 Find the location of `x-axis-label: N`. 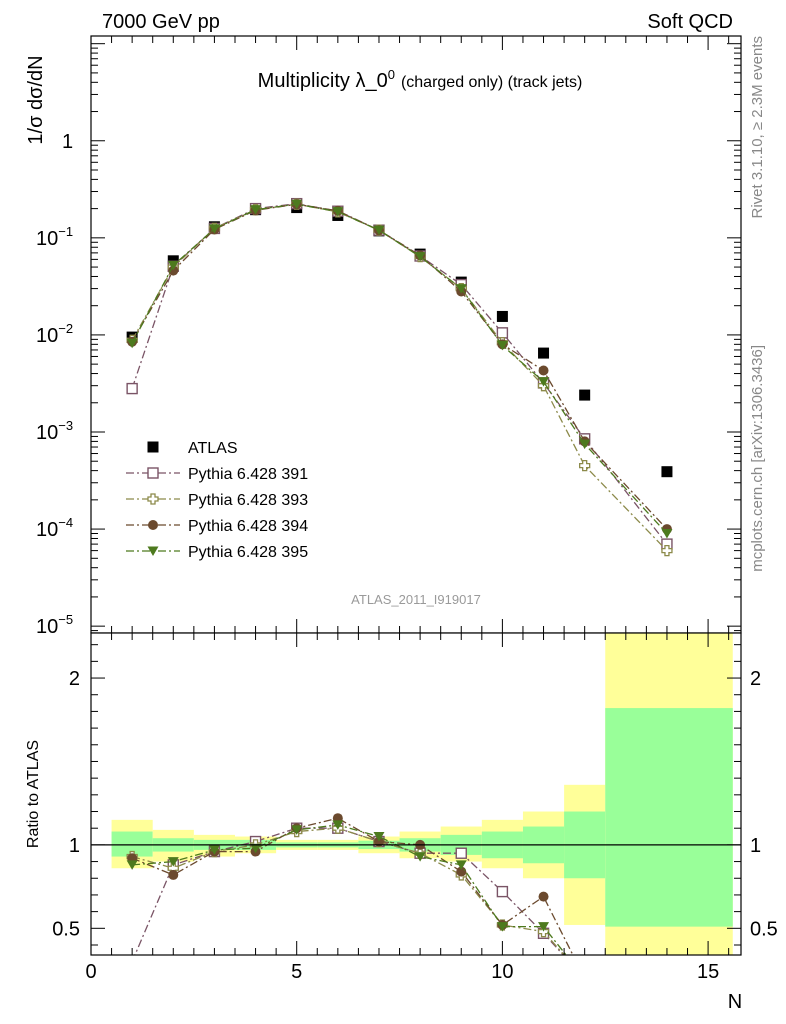

x-axis-label: N is located at coordinates (735, 1002).